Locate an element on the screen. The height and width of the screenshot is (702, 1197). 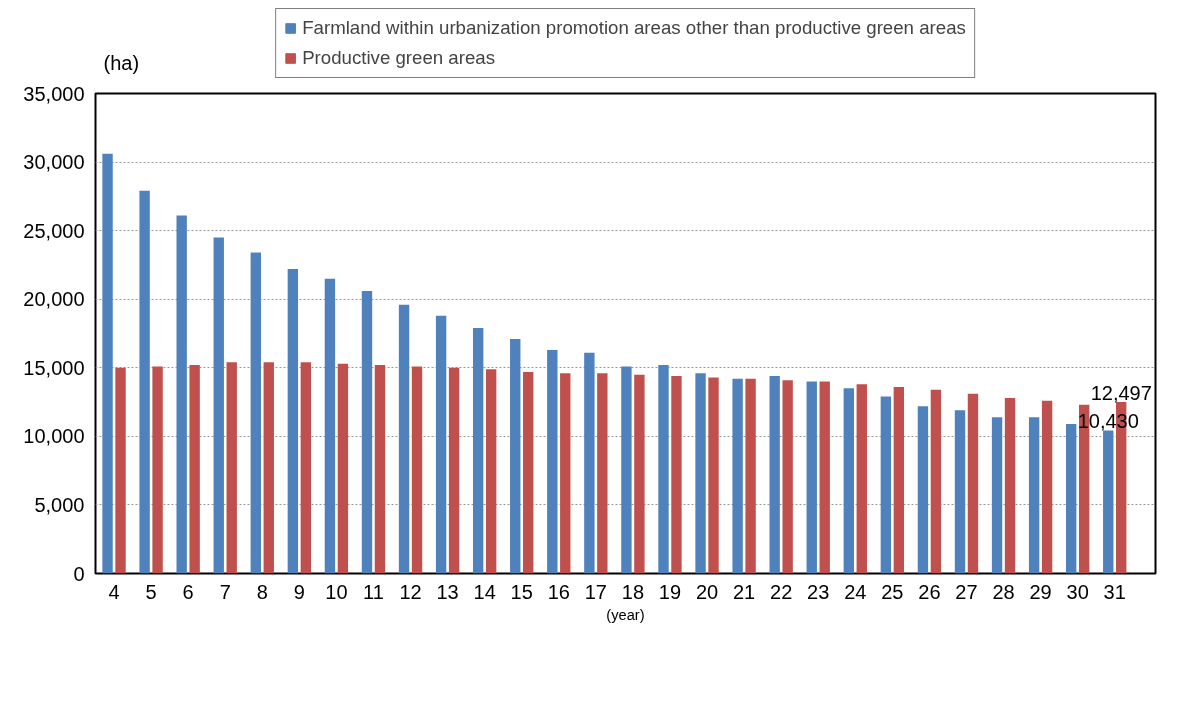
y-tick-label: 20,000 is located at coordinates (54, 299).